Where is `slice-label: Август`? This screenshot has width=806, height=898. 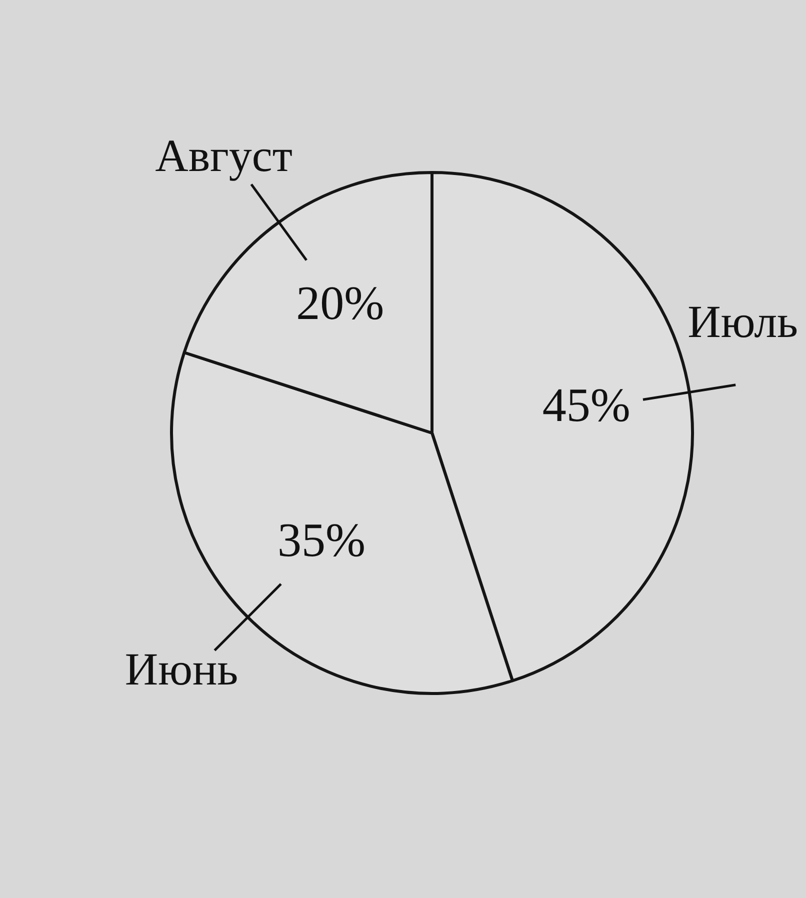
slice-label: Август is located at coordinates (223, 156).